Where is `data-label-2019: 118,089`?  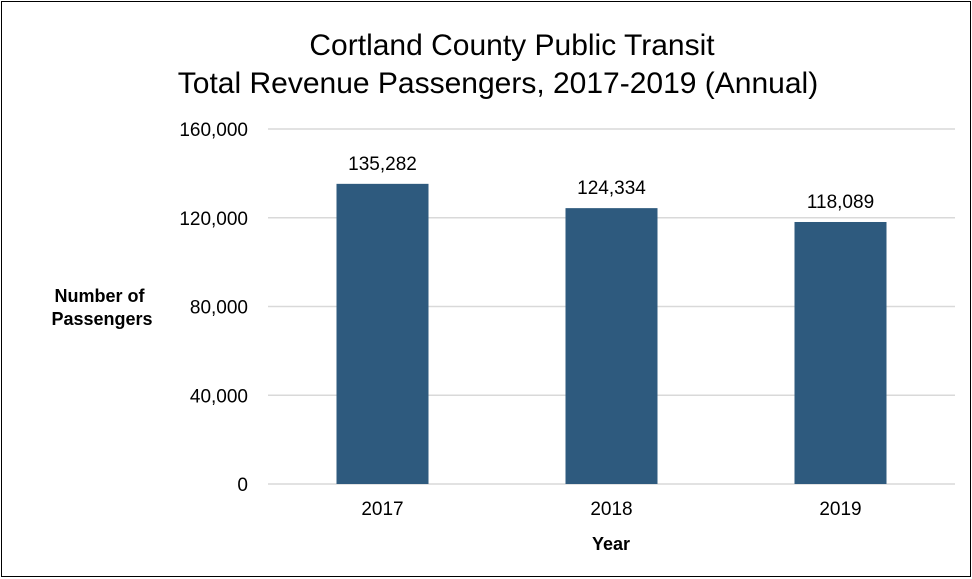
data-label-2019: 118,089 is located at coordinates (840, 202).